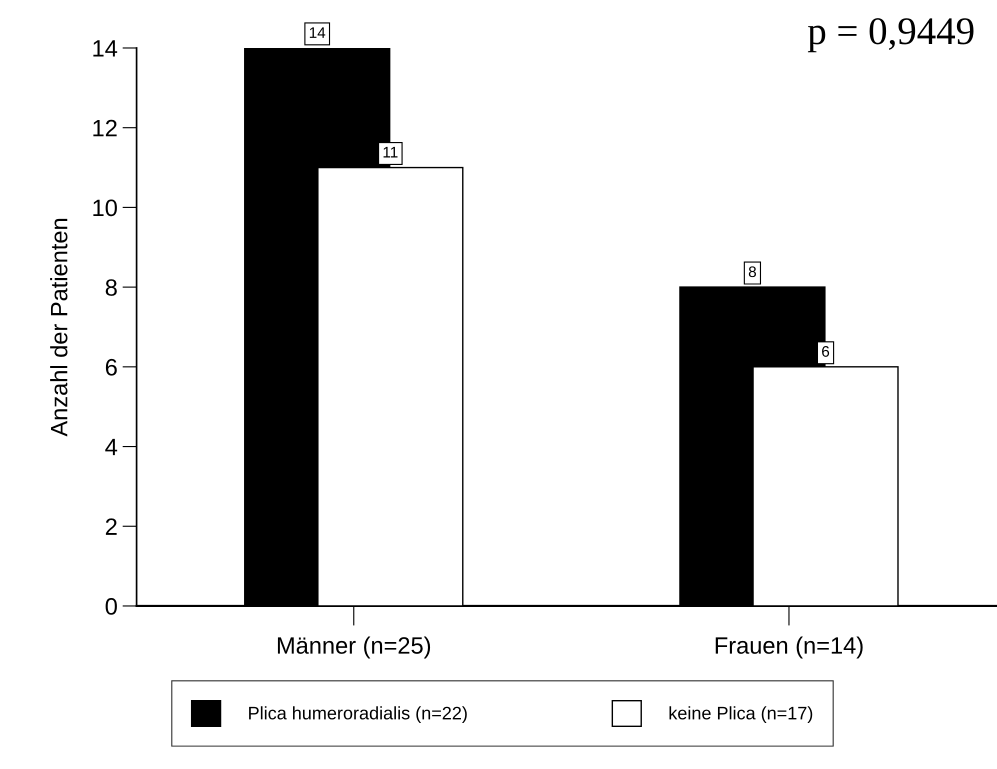  What do you see at coordinates (891, 35) in the screenshot?
I see `annotation: p = 0,9449` at bounding box center [891, 35].